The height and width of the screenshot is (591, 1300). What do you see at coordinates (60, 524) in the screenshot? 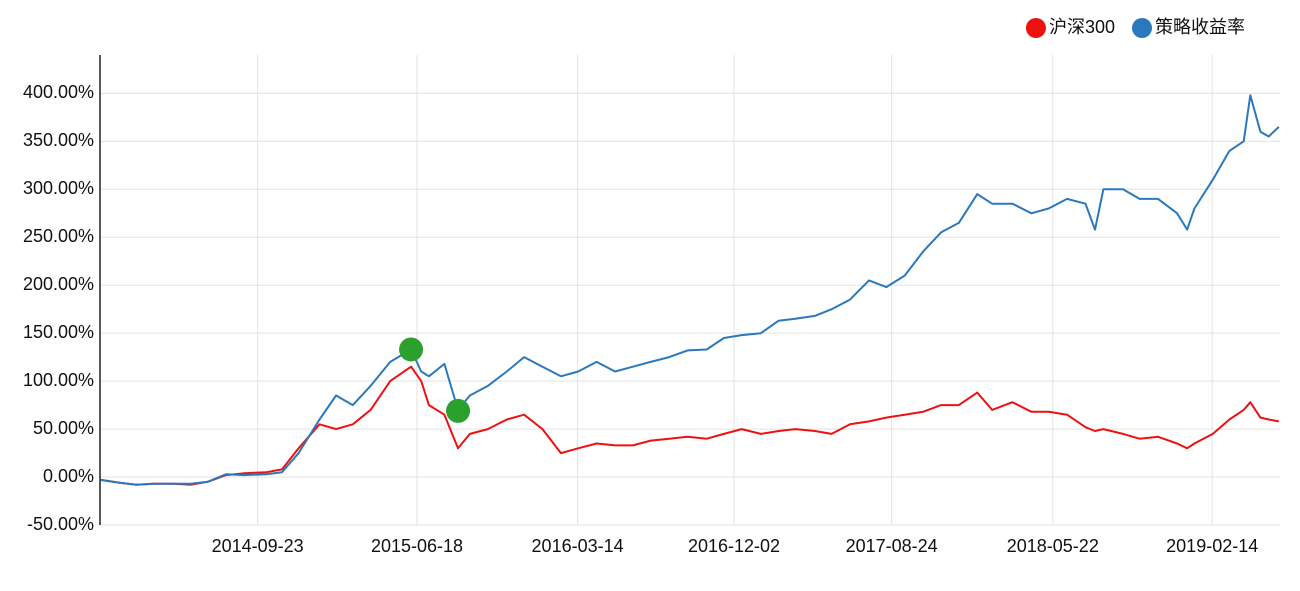
I see `y-tick-label: -50.00%` at bounding box center [60, 524].